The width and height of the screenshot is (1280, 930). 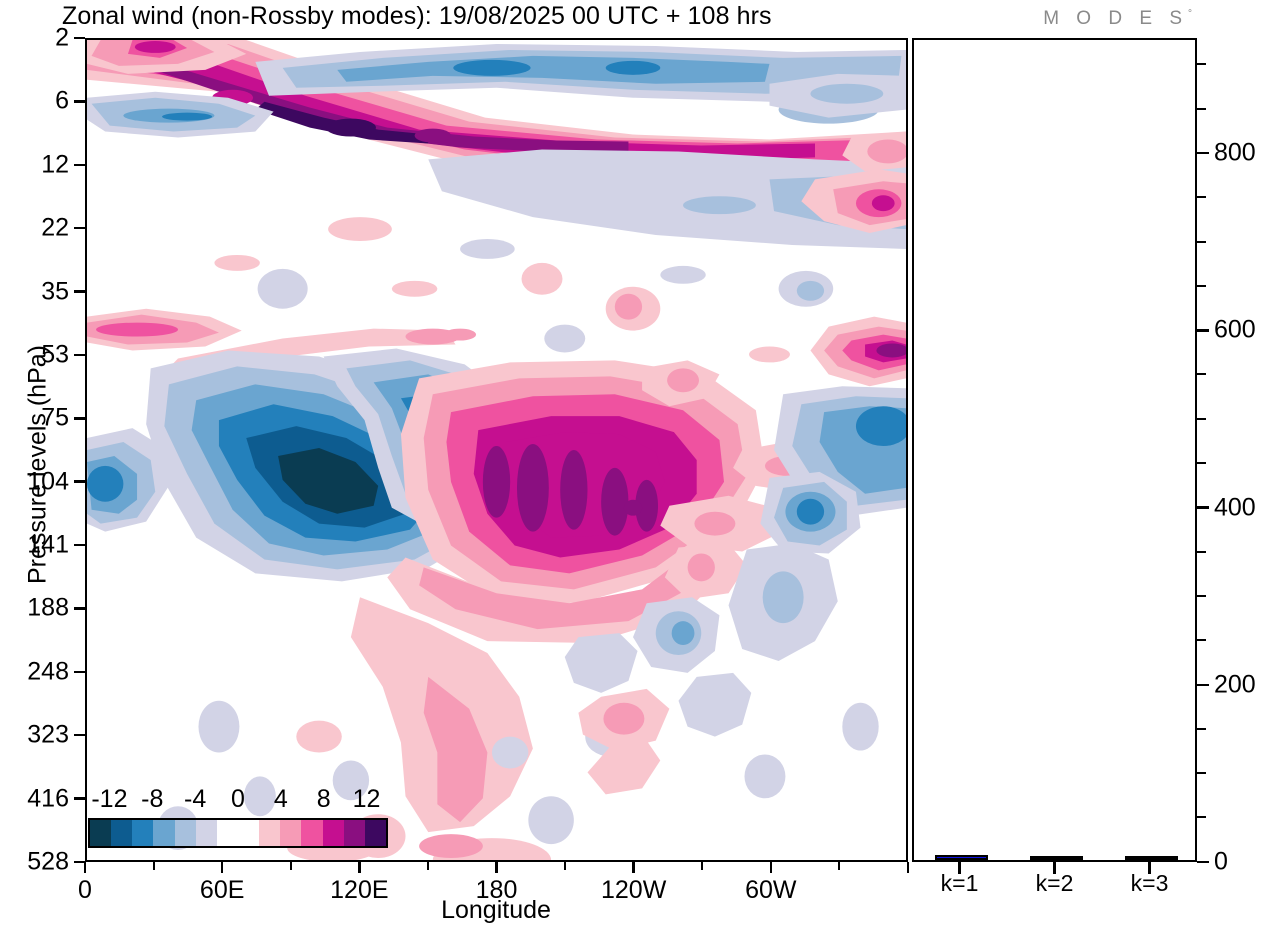 What do you see at coordinates (195, 799) in the screenshot?
I see `colorbar-tick-label: -4` at bounding box center [195, 799].